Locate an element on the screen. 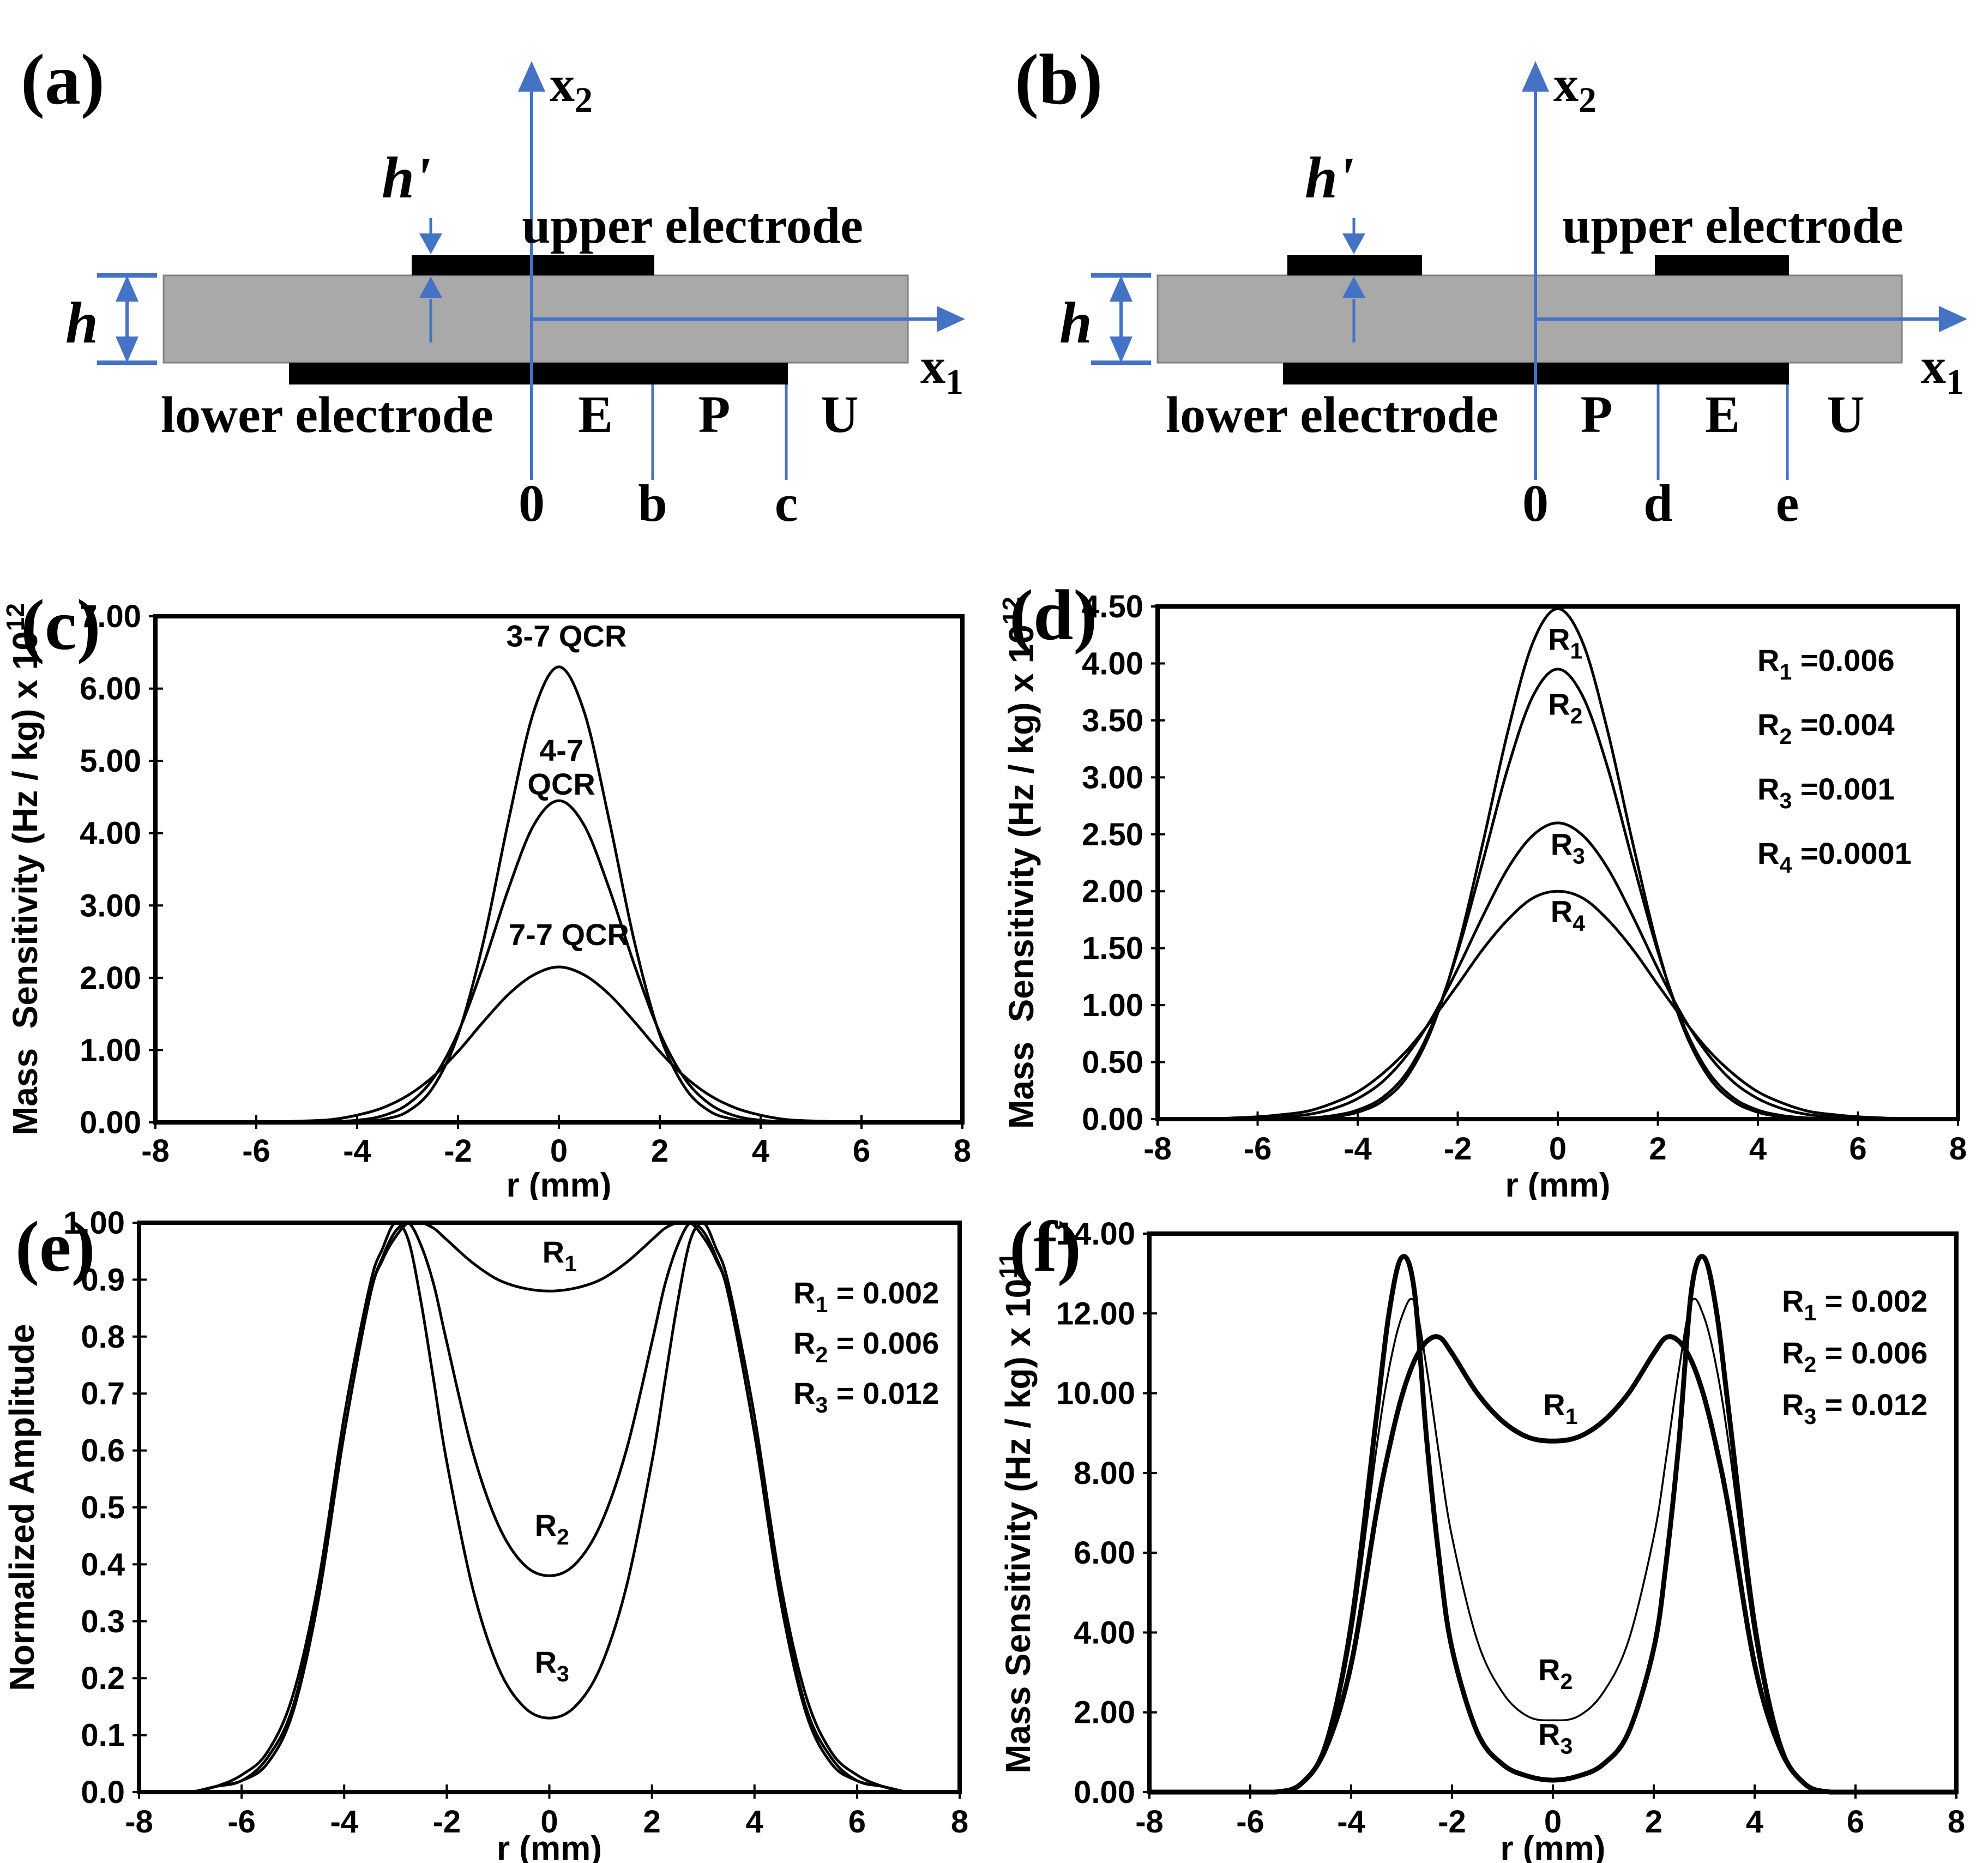  y-tick-label: 0.8 is located at coordinates (103, 1337).